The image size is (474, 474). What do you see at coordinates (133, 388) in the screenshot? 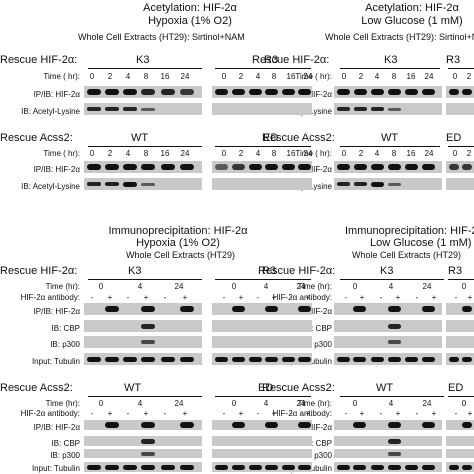
I see `group-wt-label: WT` at bounding box center [133, 388].